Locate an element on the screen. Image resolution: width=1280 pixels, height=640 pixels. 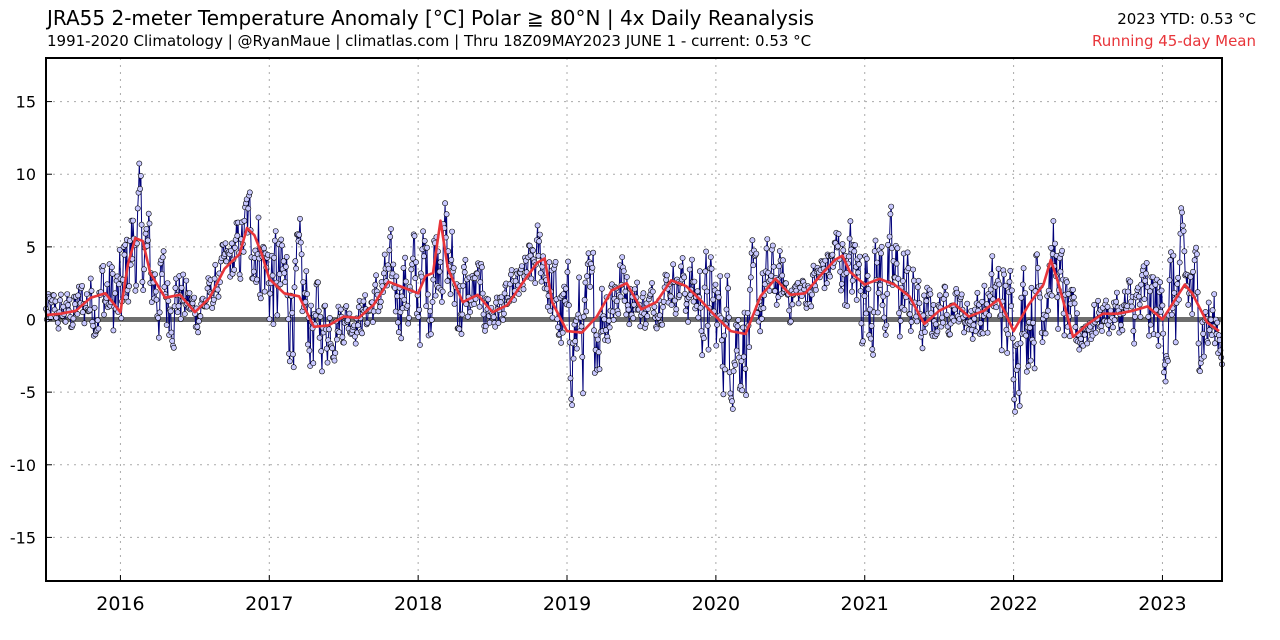
x-tick-label: 2021 is located at coordinates (865, 604).